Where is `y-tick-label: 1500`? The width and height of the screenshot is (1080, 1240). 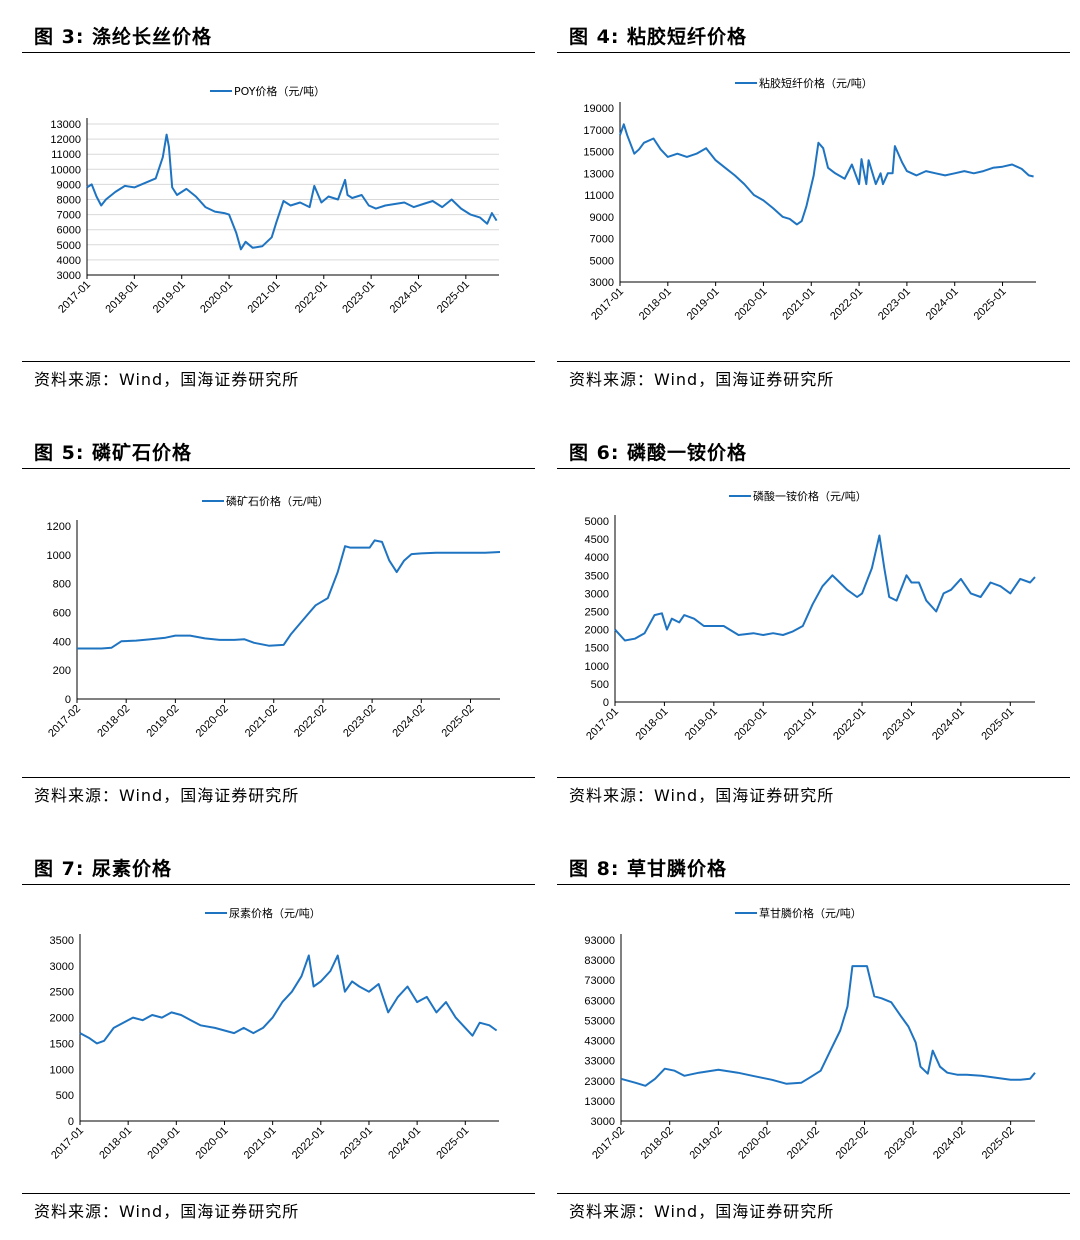
y-tick-label: 1500 is located at coordinates (62, 1044).